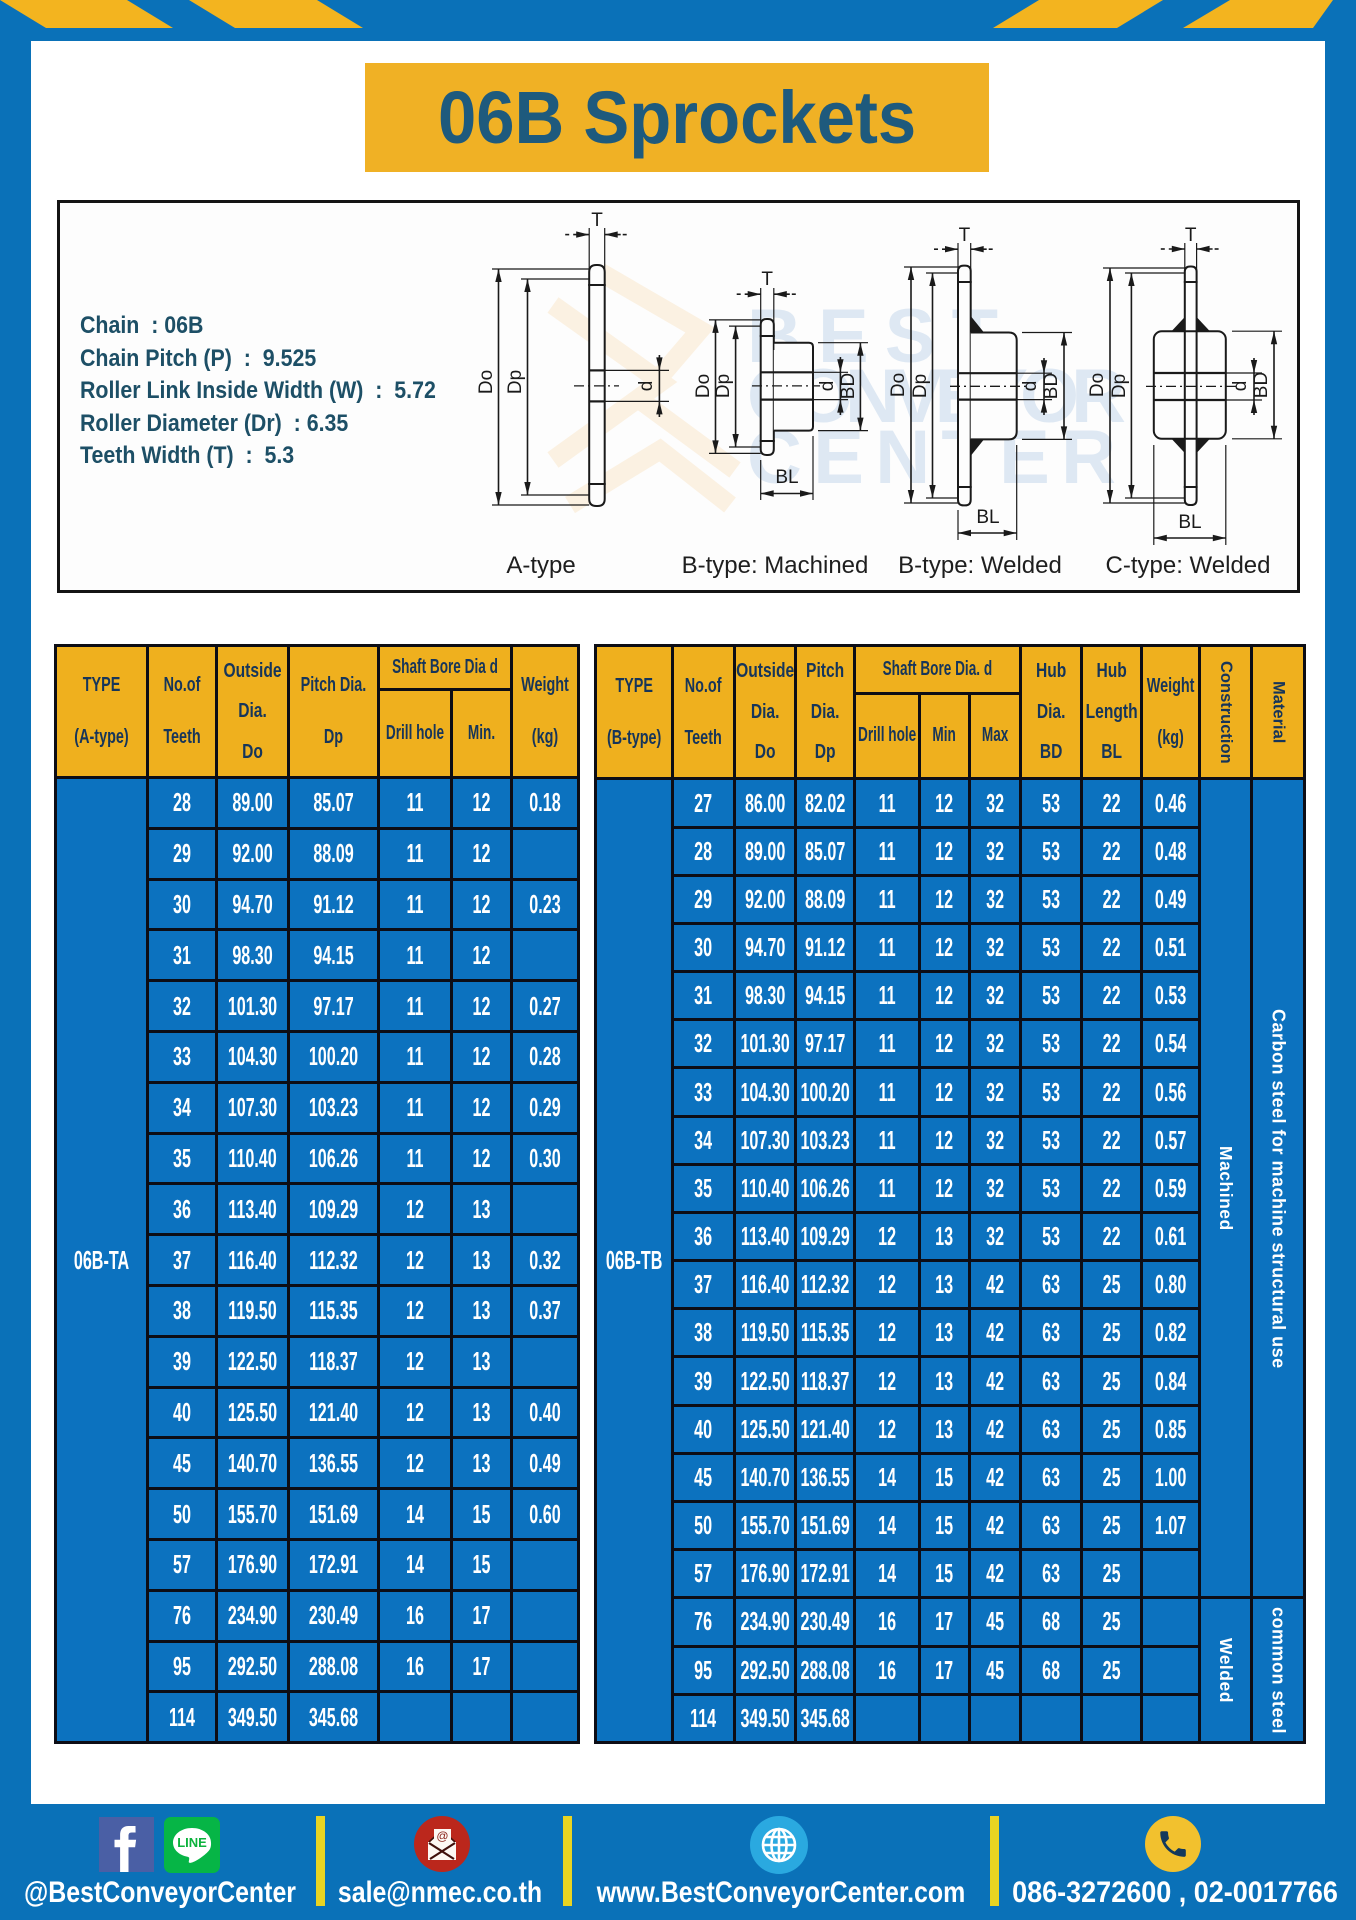  What do you see at coordinates (540, 565) in the screenshot?
I see `svg-text: A-type` at bounding box center [540, 565].